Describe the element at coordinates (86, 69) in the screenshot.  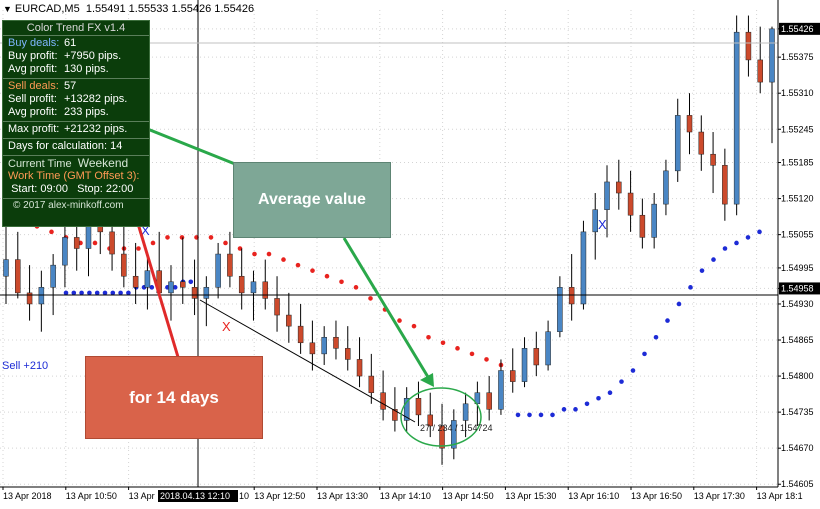
I see `buy-avg-value: 130 pips.` at that location.